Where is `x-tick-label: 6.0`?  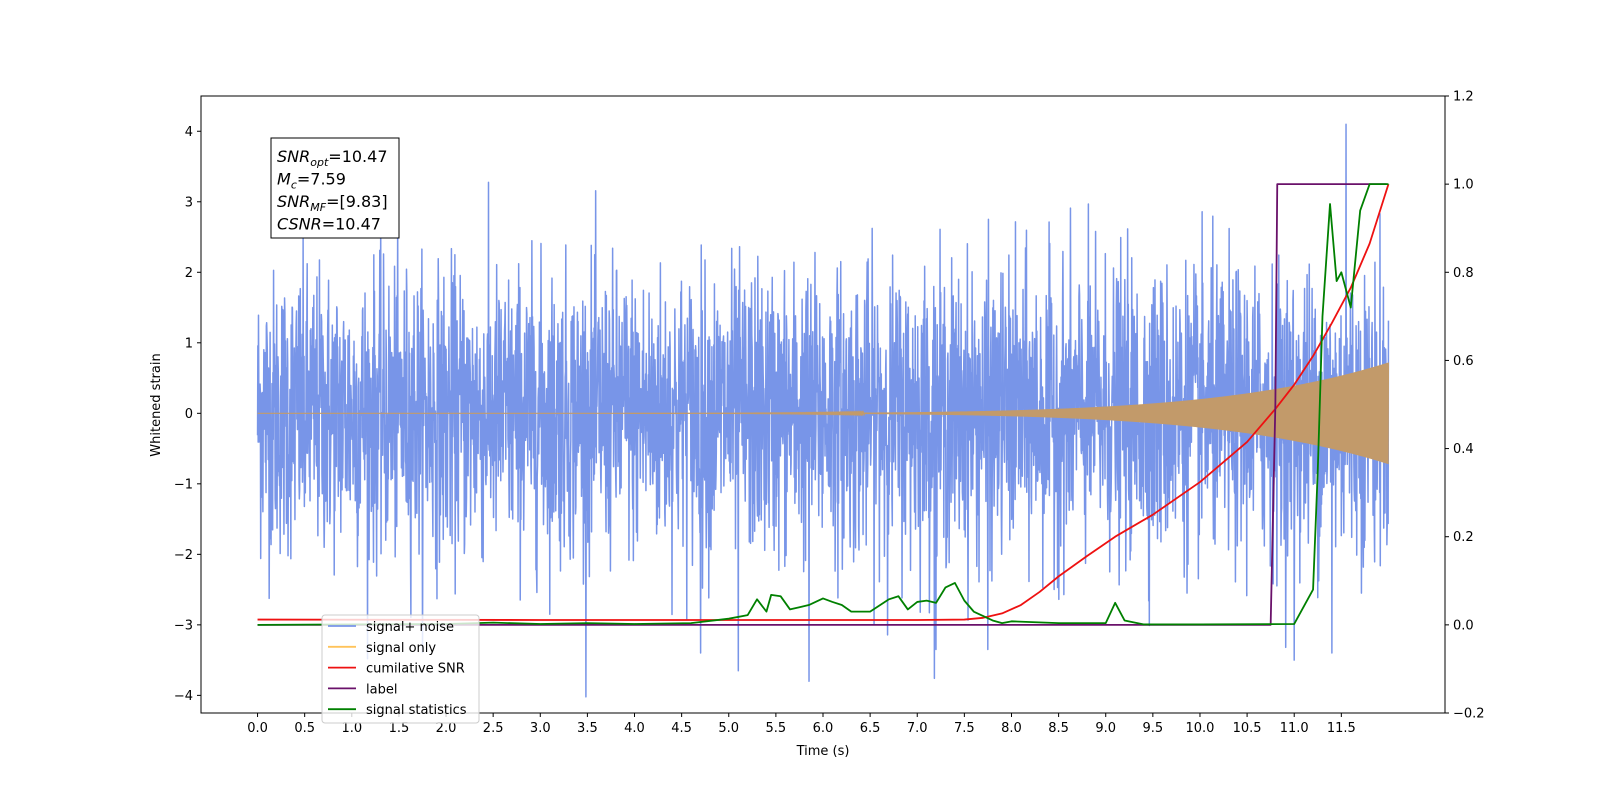
x-tick-label: 6.0 is located at coordinates (823, 728).